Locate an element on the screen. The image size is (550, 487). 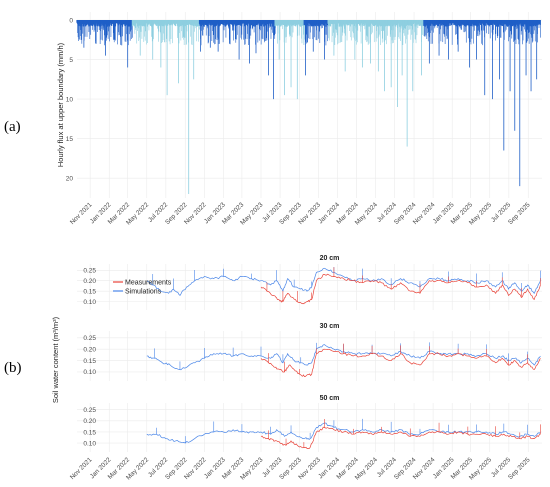
flux-y-axis-label: Hourly flux at upper boundary (mm/h) is located at coordinates (60, 104).